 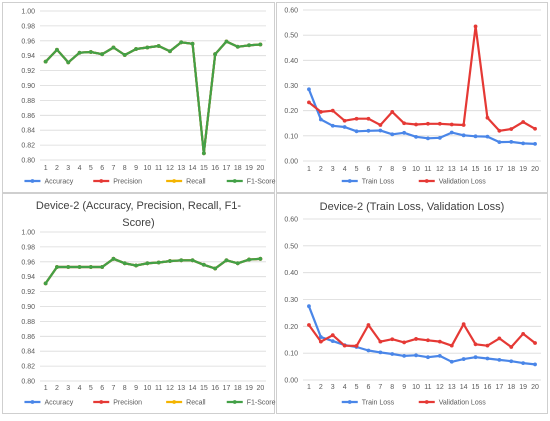 I want to click on legend-item: Train Loss, so click(x=368, y=403).